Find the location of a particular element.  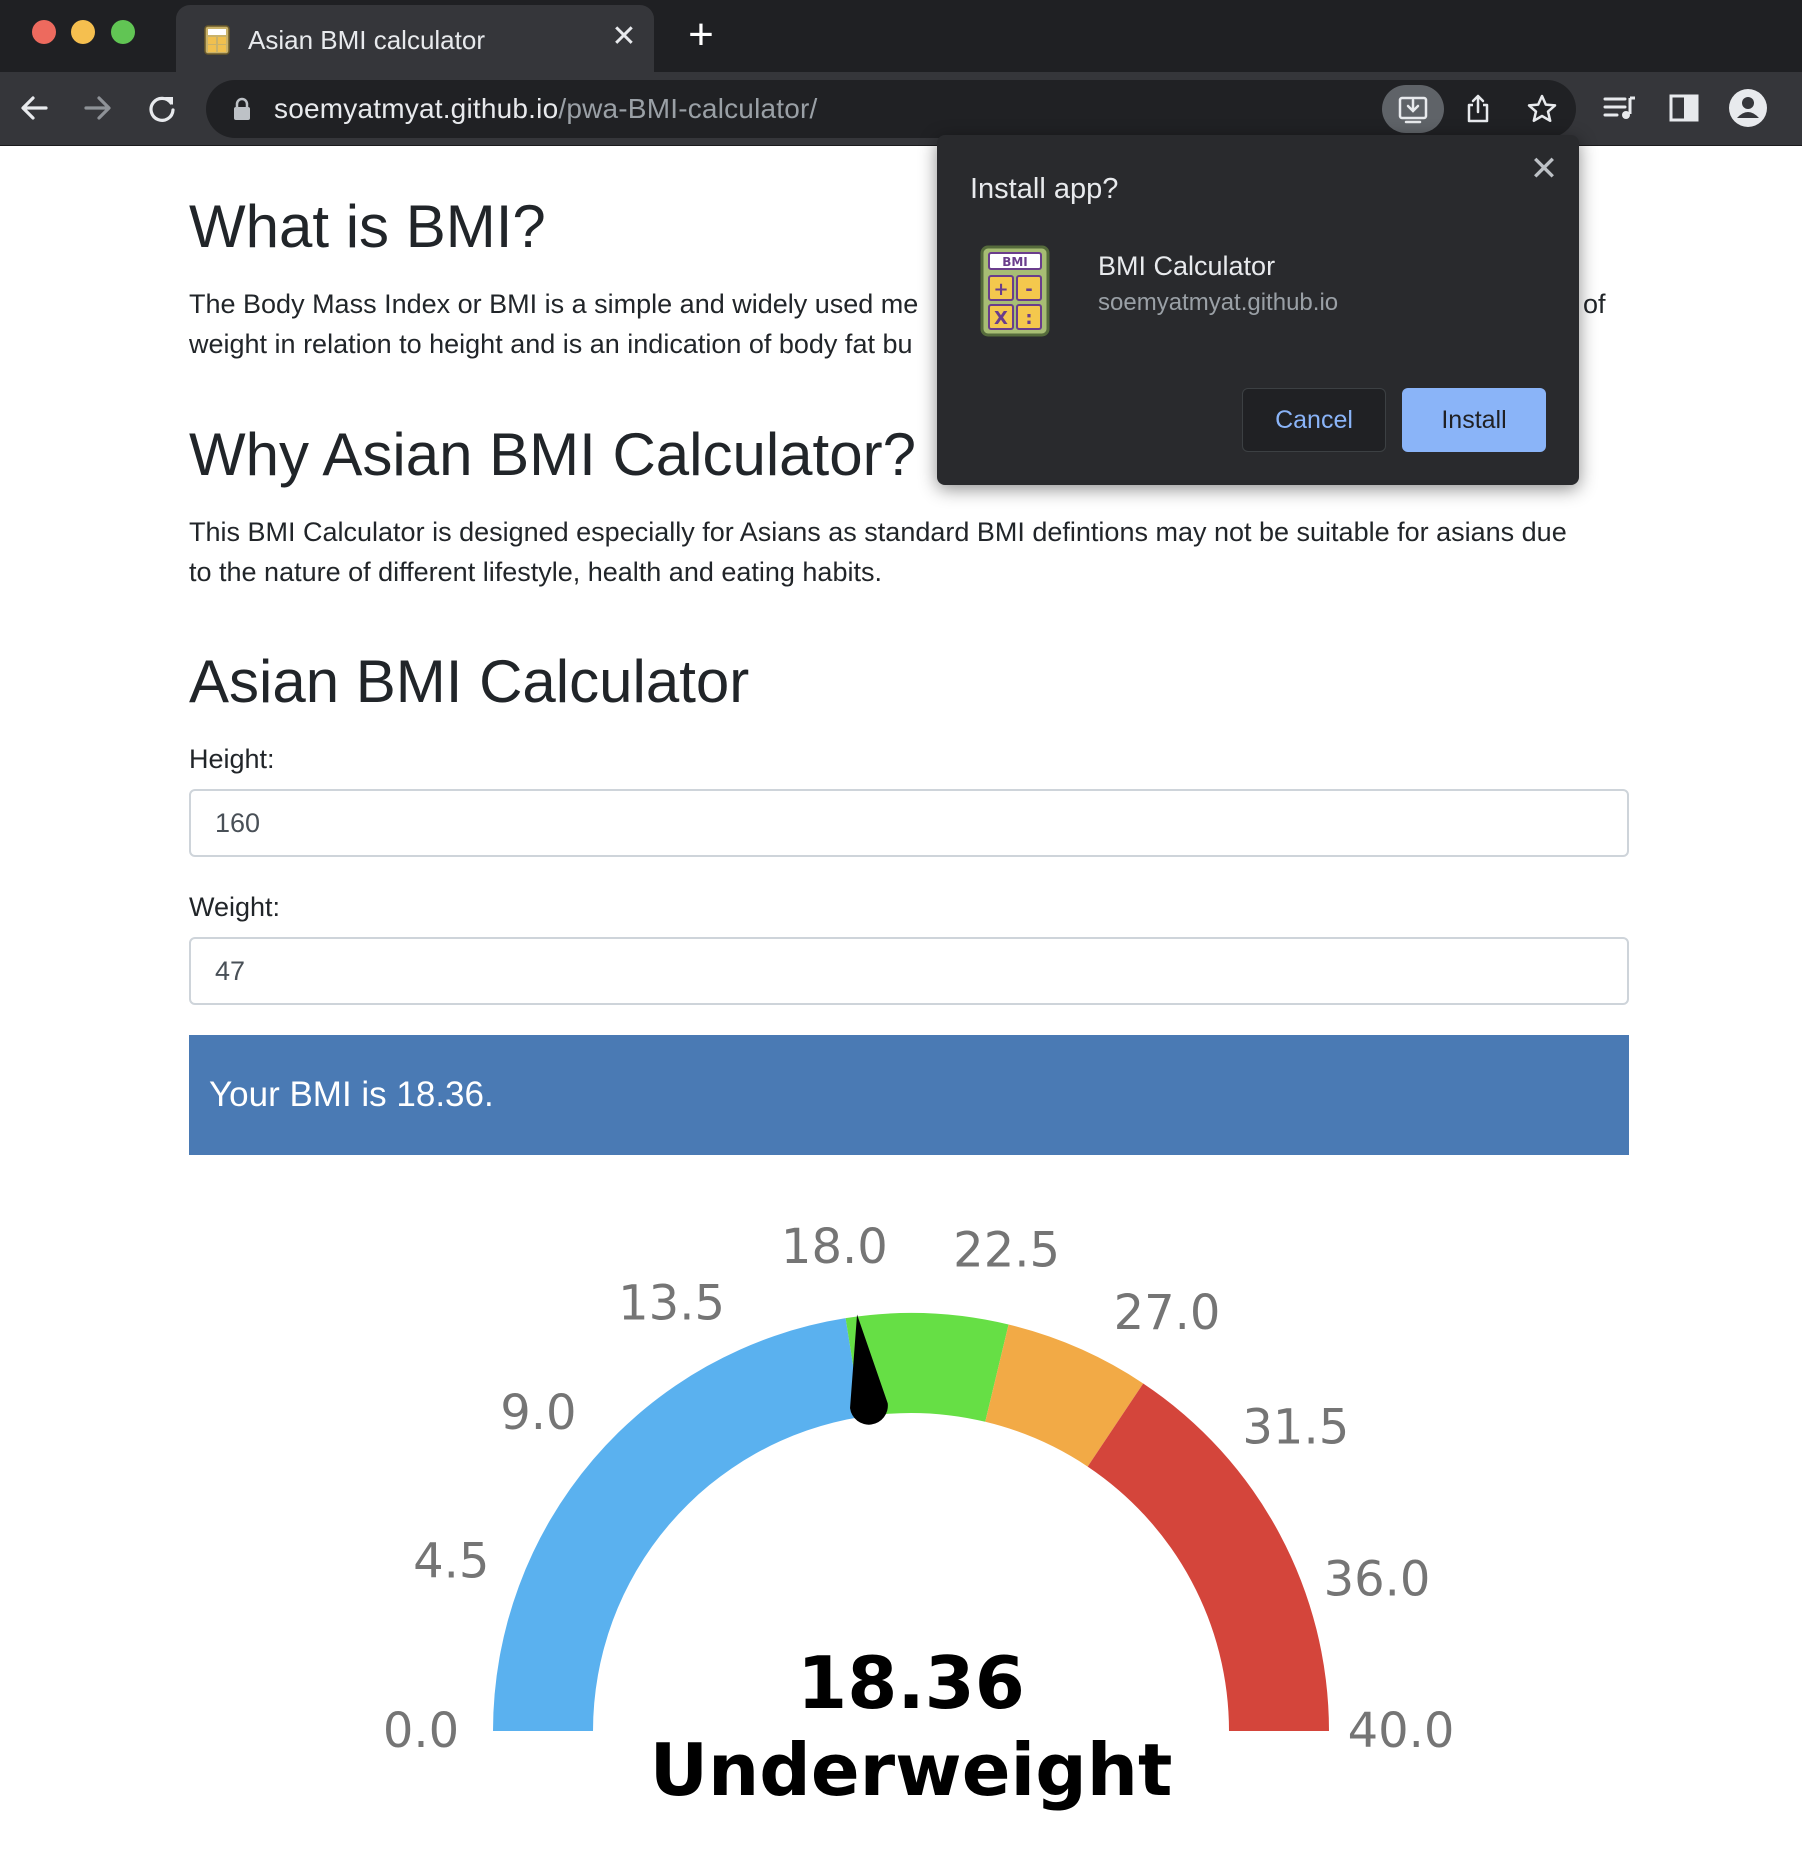

bookmark-button is located at coordinates (1542, 109).